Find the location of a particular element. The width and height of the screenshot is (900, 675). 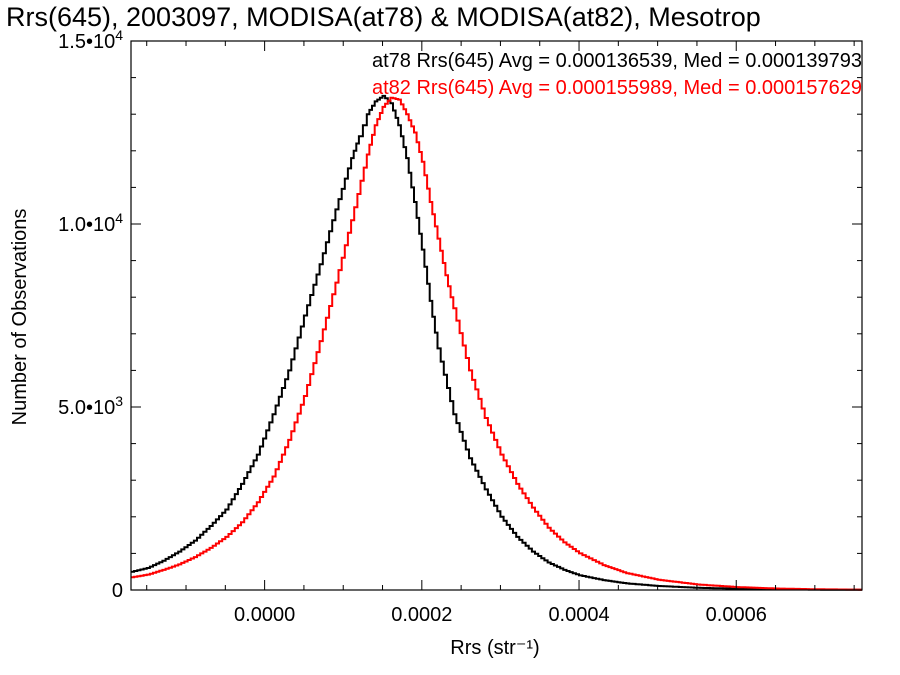

y-tick-label: 1.5•104 is located at coordinates (90, 40).